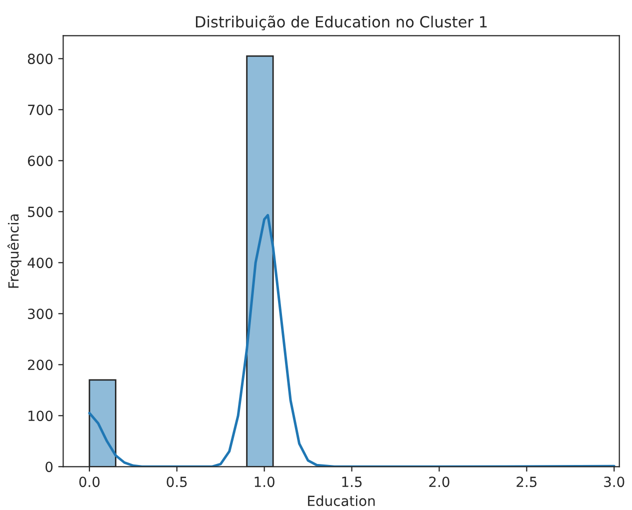 This screenshot has width=632, height=510. Describe the element at coordinates (439, 482) in the screenshot. I see `x-tick-label: 2.0` at that location.